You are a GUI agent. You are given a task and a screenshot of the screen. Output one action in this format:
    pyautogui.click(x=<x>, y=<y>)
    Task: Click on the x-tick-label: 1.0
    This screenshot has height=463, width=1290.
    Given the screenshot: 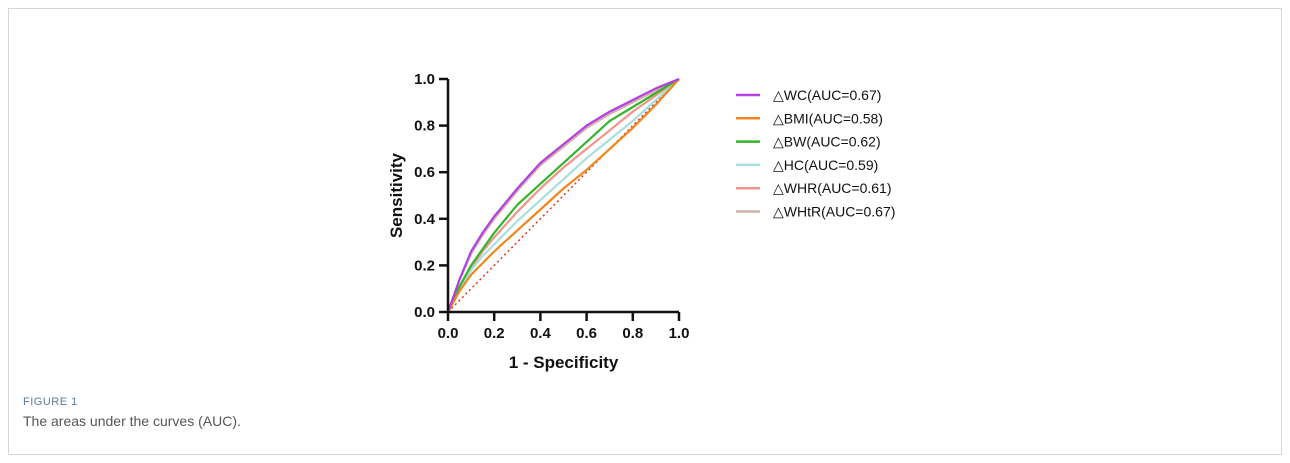 What is the action you would take?
    pyautogui.click(x=679, y=333)
    